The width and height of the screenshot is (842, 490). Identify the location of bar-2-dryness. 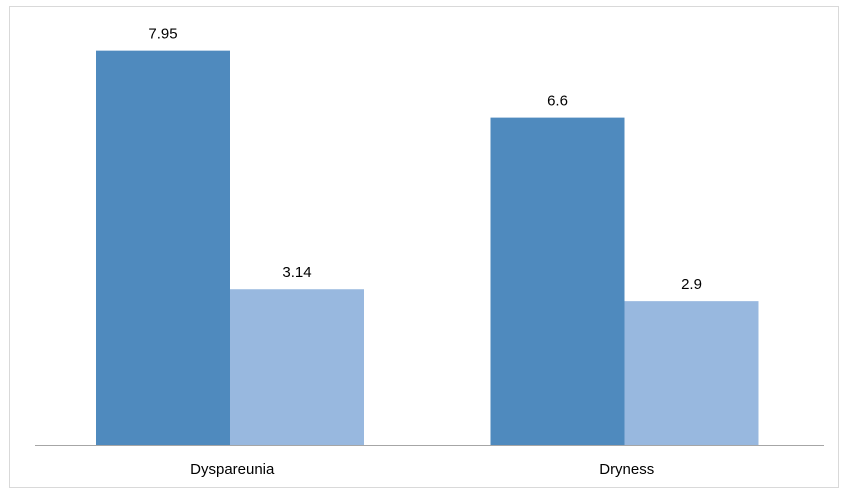
(691, 373).